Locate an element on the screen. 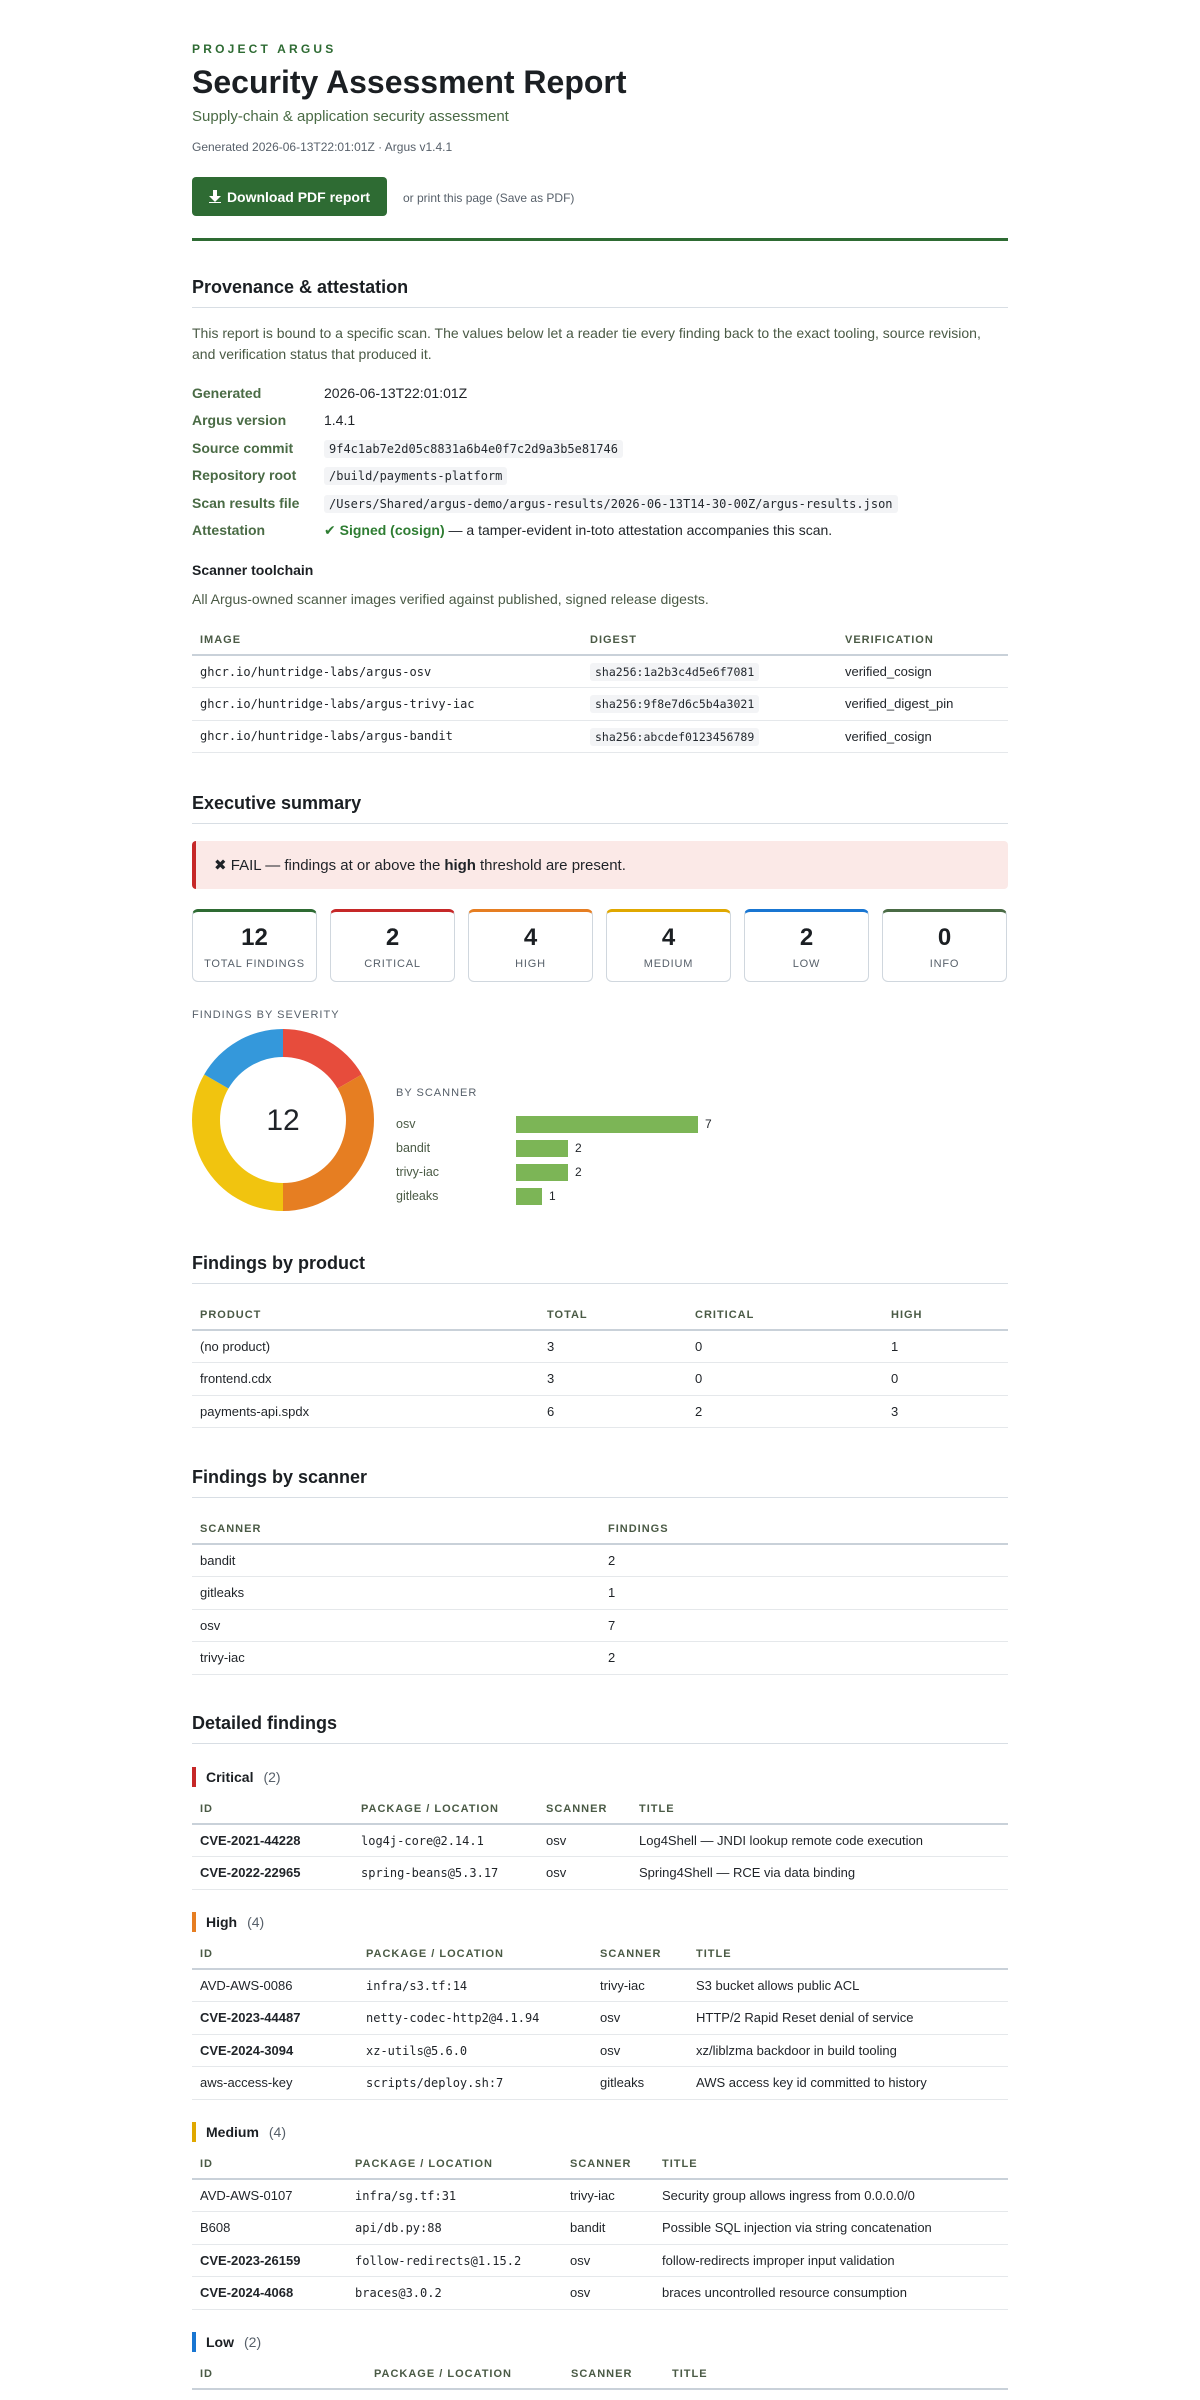  bar-bandit is located at coordinates (542, 1148).